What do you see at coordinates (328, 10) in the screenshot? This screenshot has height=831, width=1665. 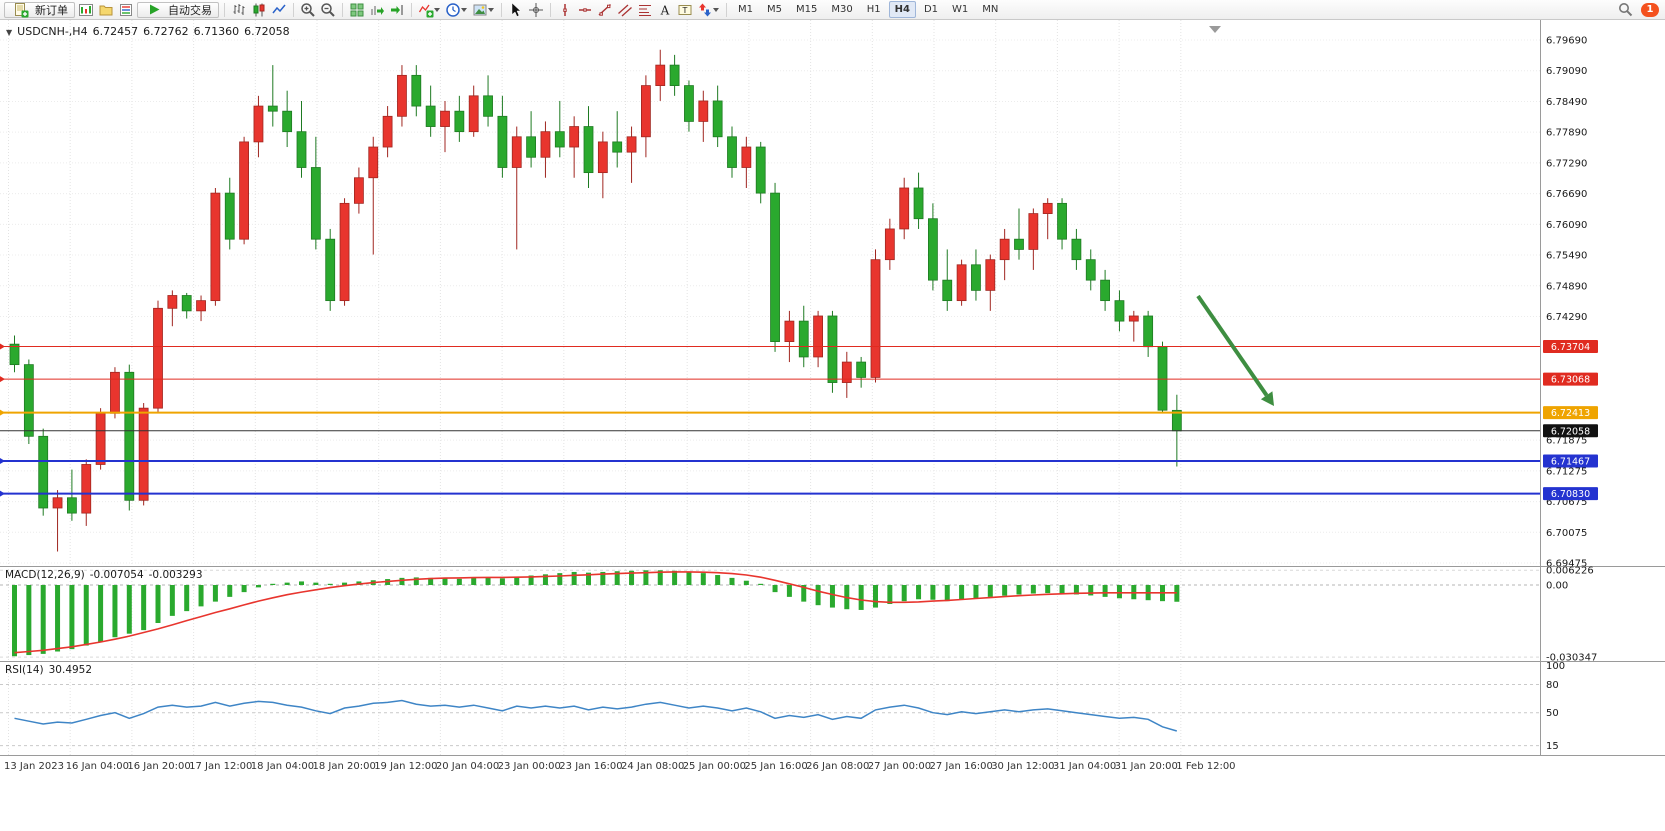 I see `zoom-out-icon` at bounding box center [328, 10].